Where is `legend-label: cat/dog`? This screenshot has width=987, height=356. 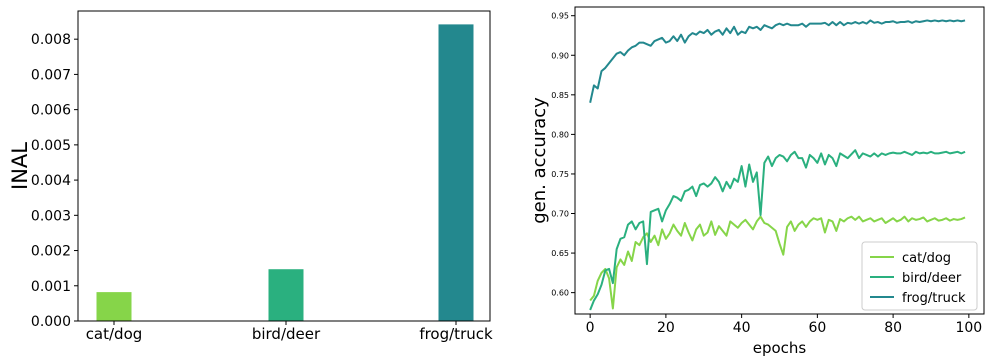 legend-label: cat/dog is located at coordinates (926, 258).